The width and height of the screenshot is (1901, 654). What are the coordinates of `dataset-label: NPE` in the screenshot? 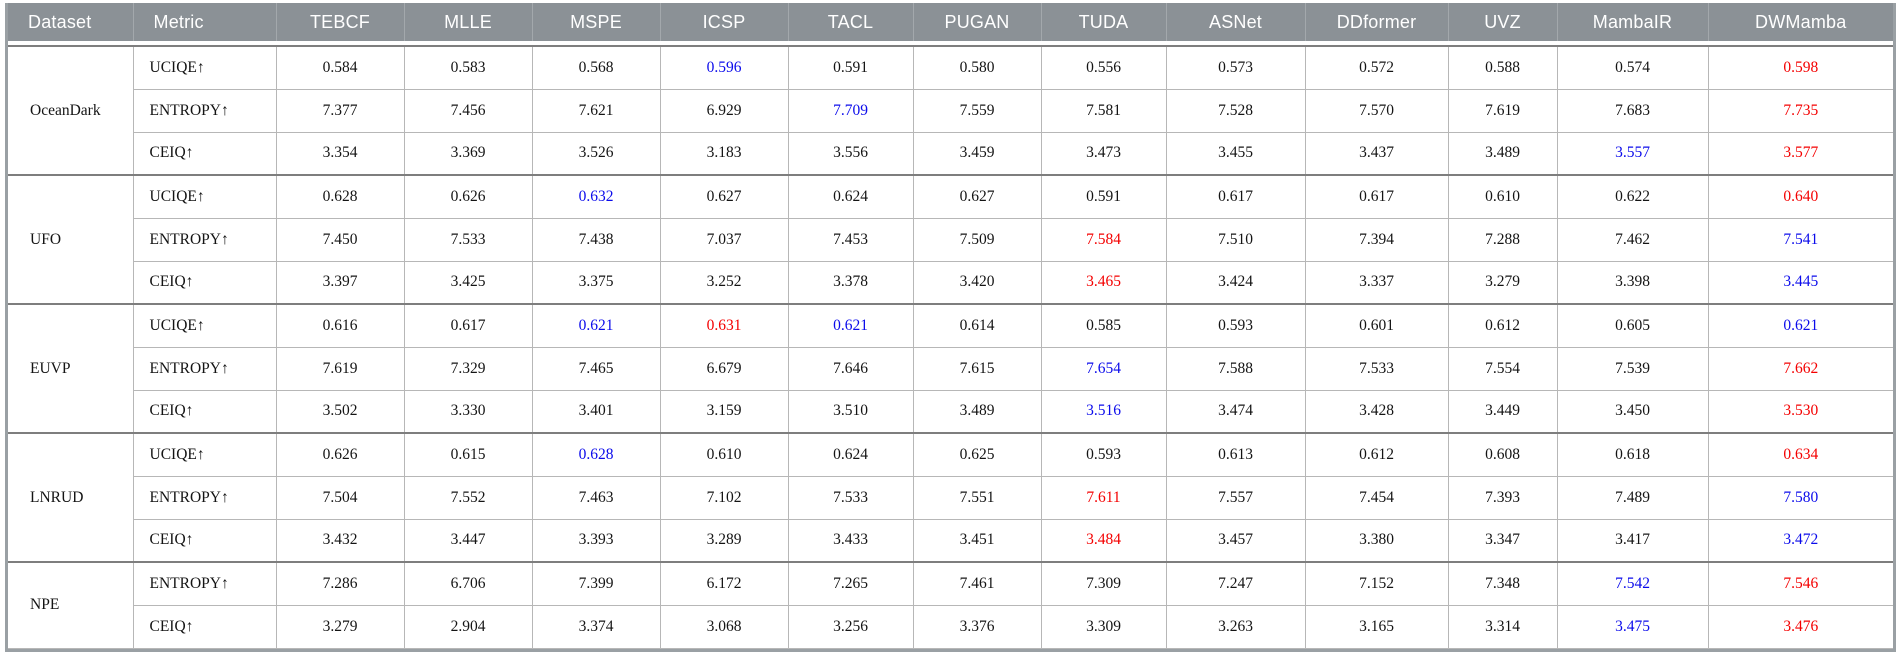 It's located at (71, 605).